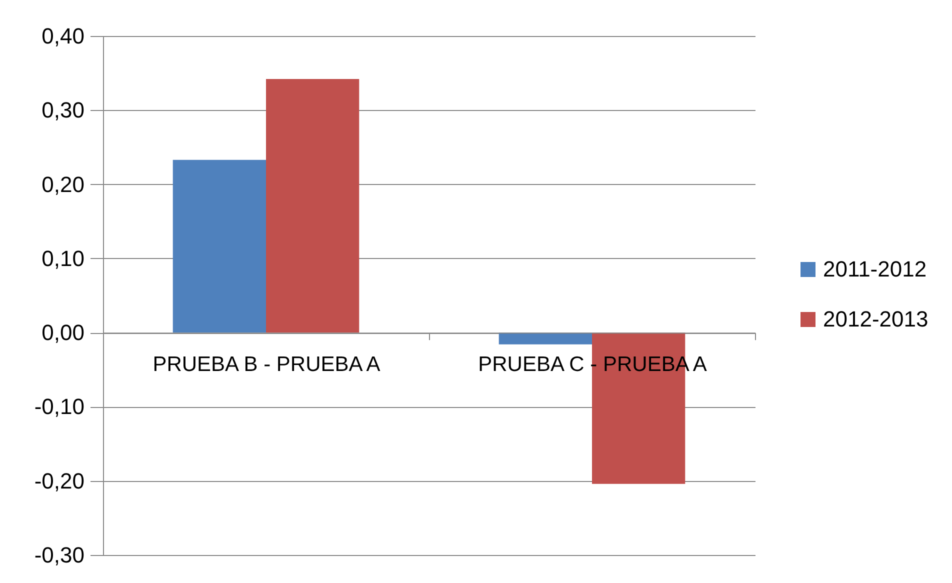 The width and height of the screenshot is (952, 583). I want to click on y-tick-label: -0,20, so click(59, 481).